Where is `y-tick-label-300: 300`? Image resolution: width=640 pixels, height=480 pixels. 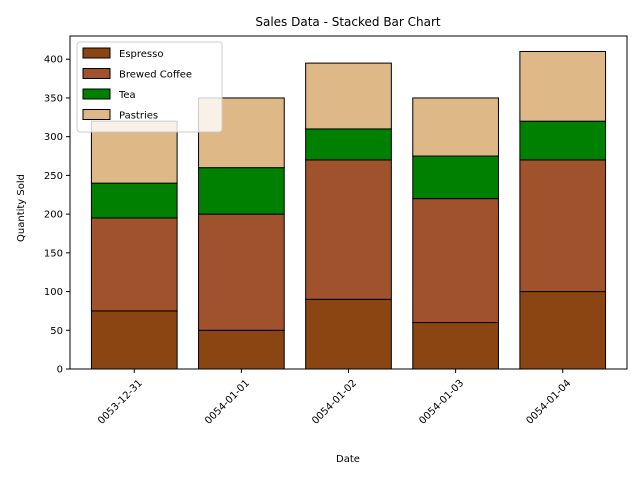
y-tick-label-300: 300 is located at coordinates (53, 137).